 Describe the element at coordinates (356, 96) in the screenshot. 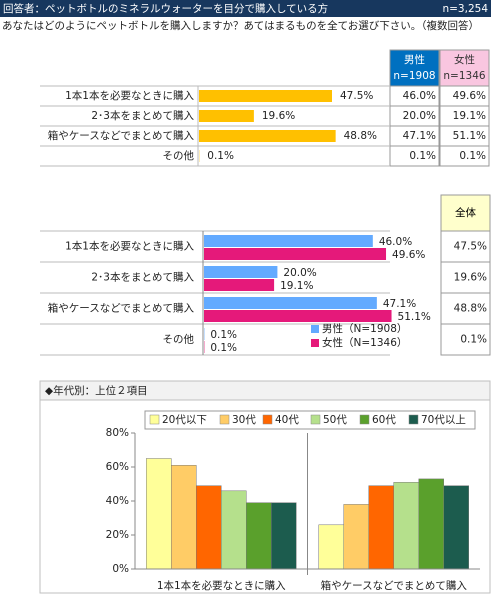

I see `value-label: 47.5%` at that location.